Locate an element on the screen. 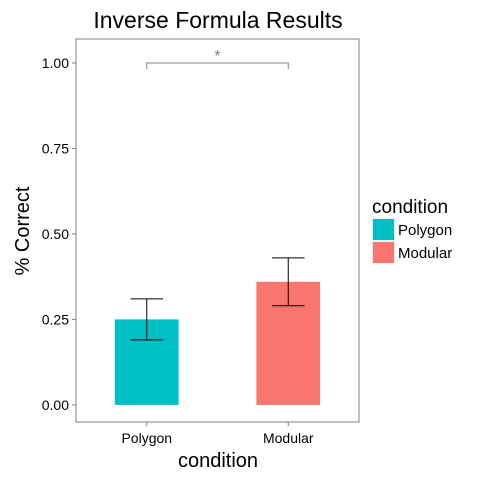 This screenshot has height=480, width=480. x-axis-title: condition is located at coordinates (218, 461).